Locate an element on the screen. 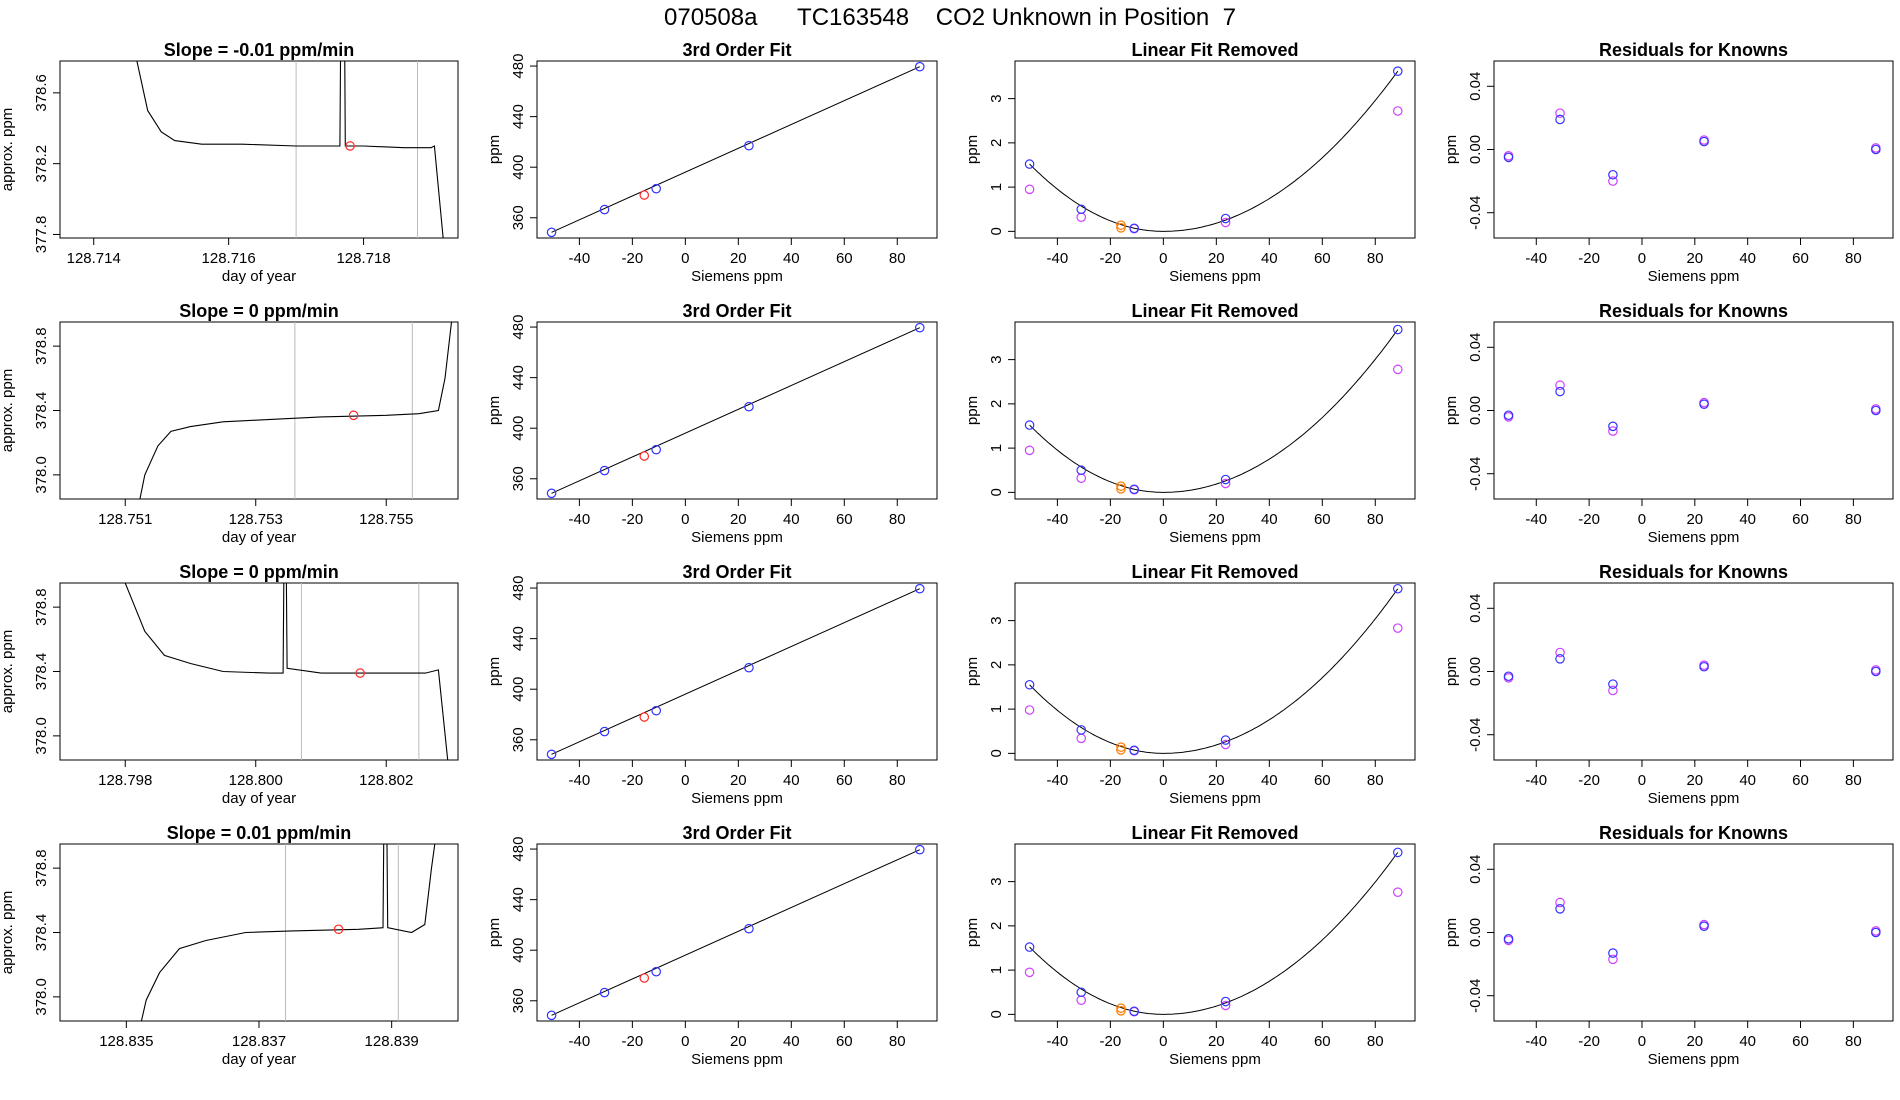 Image resolution: width=1900 pixels, height=1100 pixels. y-tick-label: 377.8 is located at coordinates (41, 235).